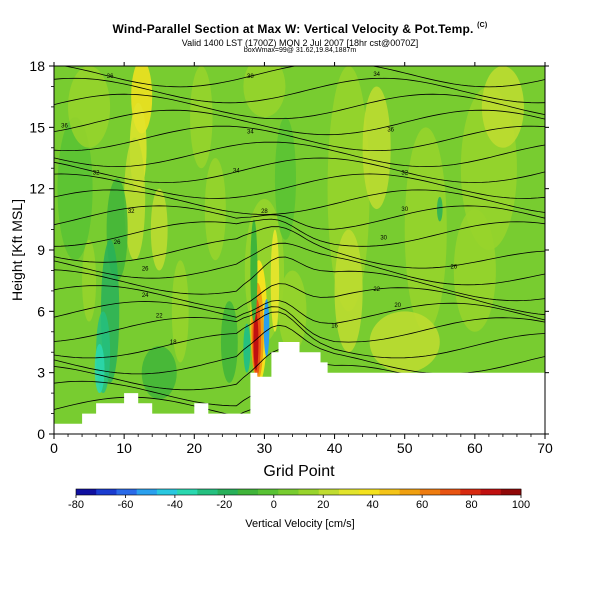  What do you see at coordinates (17, 250) in the screenshot?
I see `y-axis-label: Height [Kft MSL]` at bounding box center [17, 250].